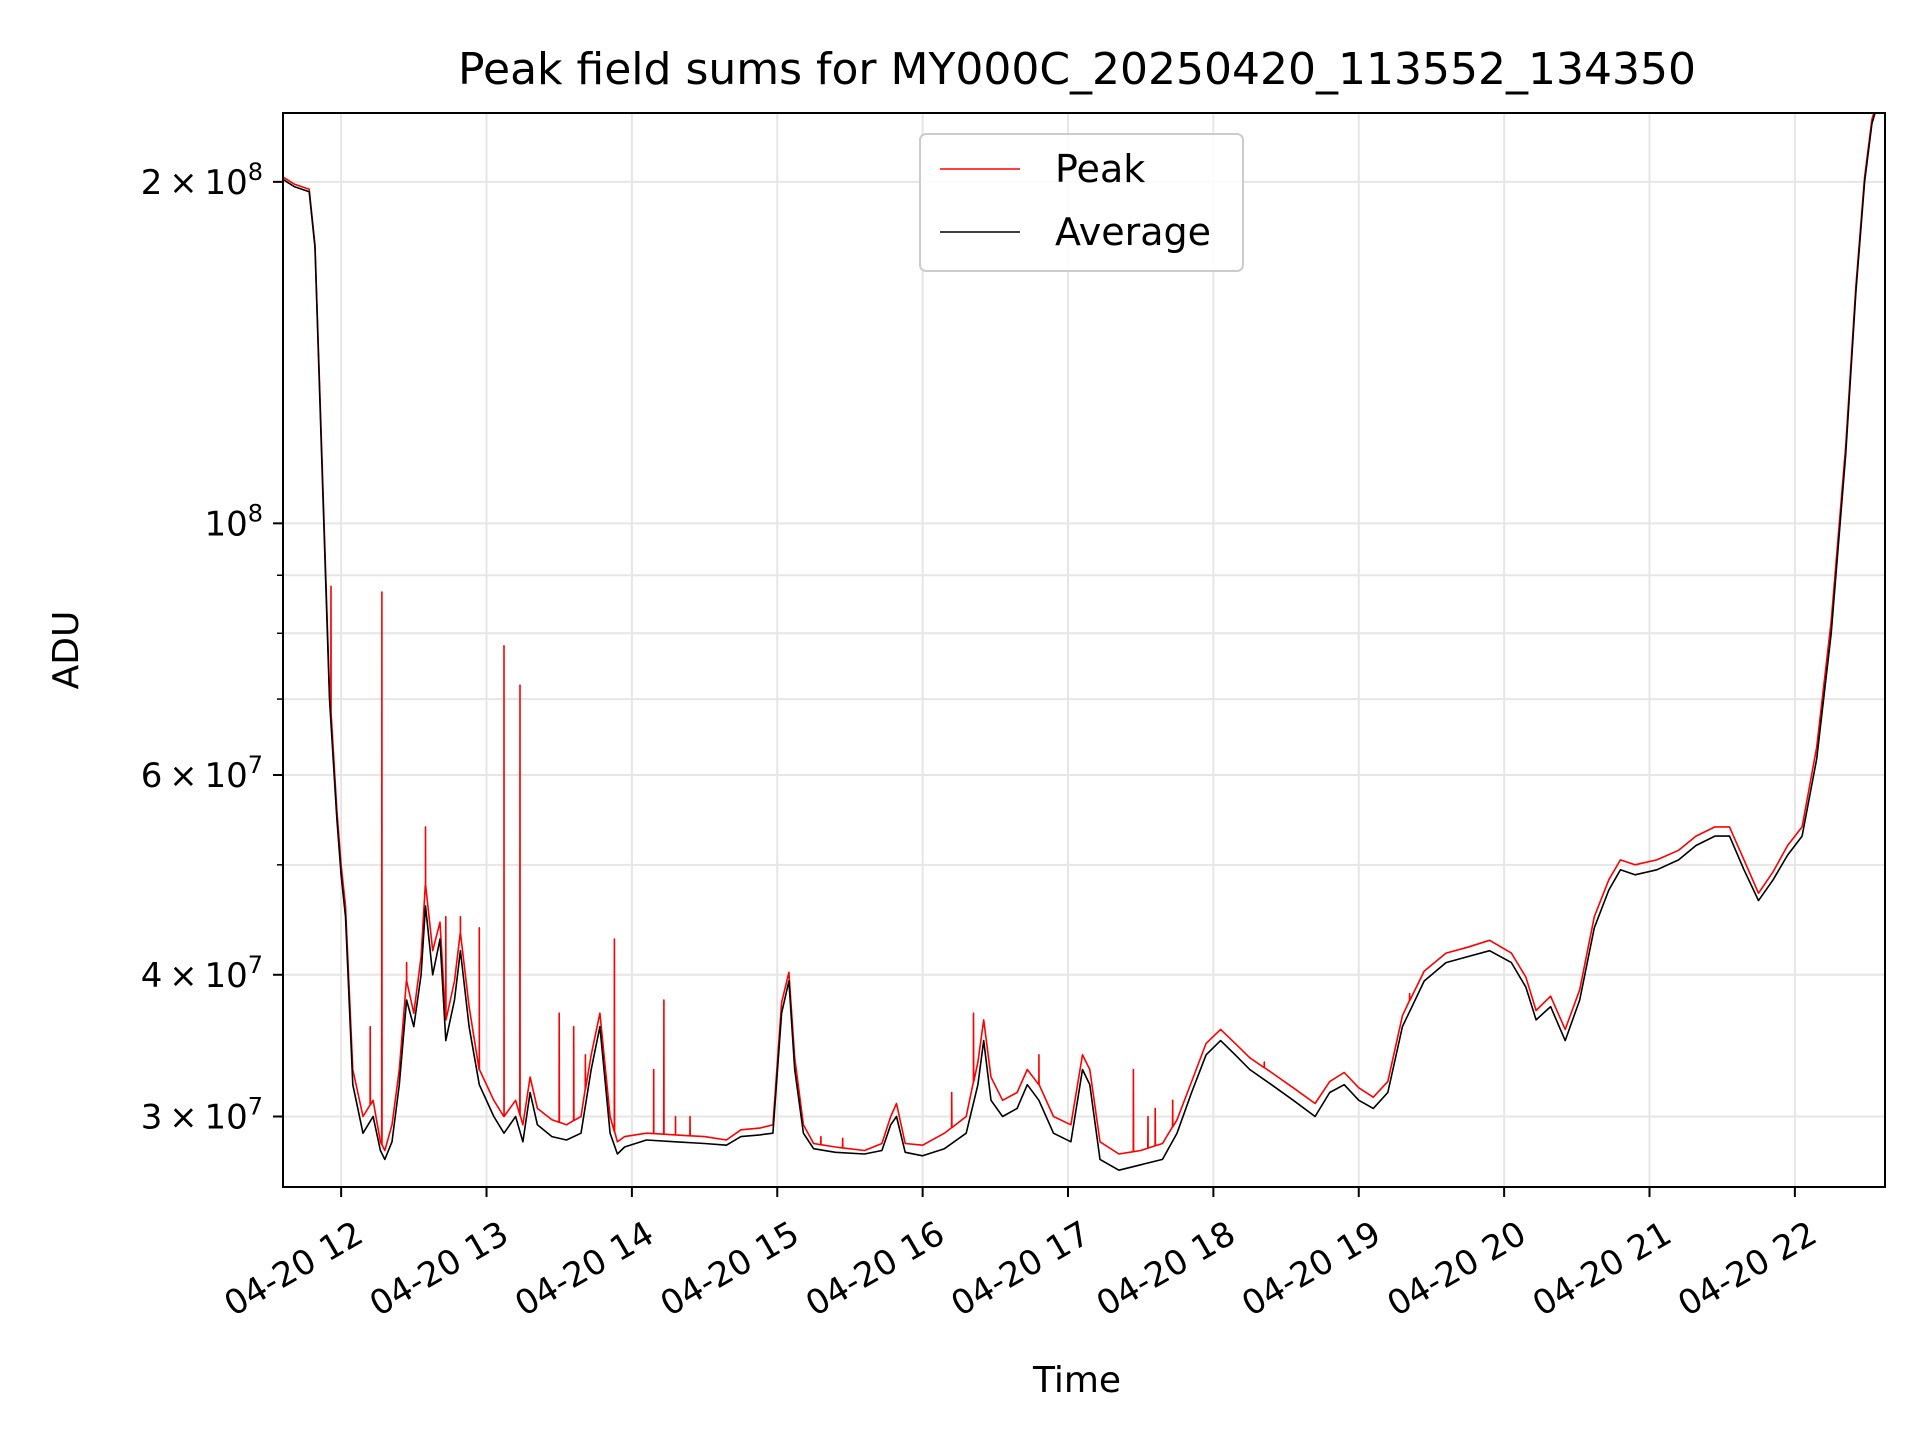 The width and height of the screenshot is (1920, 1440). Describe the element at coordinates (202, 1114) in the screenshot. I see `y-tick-label: 3 × 107` at that location.